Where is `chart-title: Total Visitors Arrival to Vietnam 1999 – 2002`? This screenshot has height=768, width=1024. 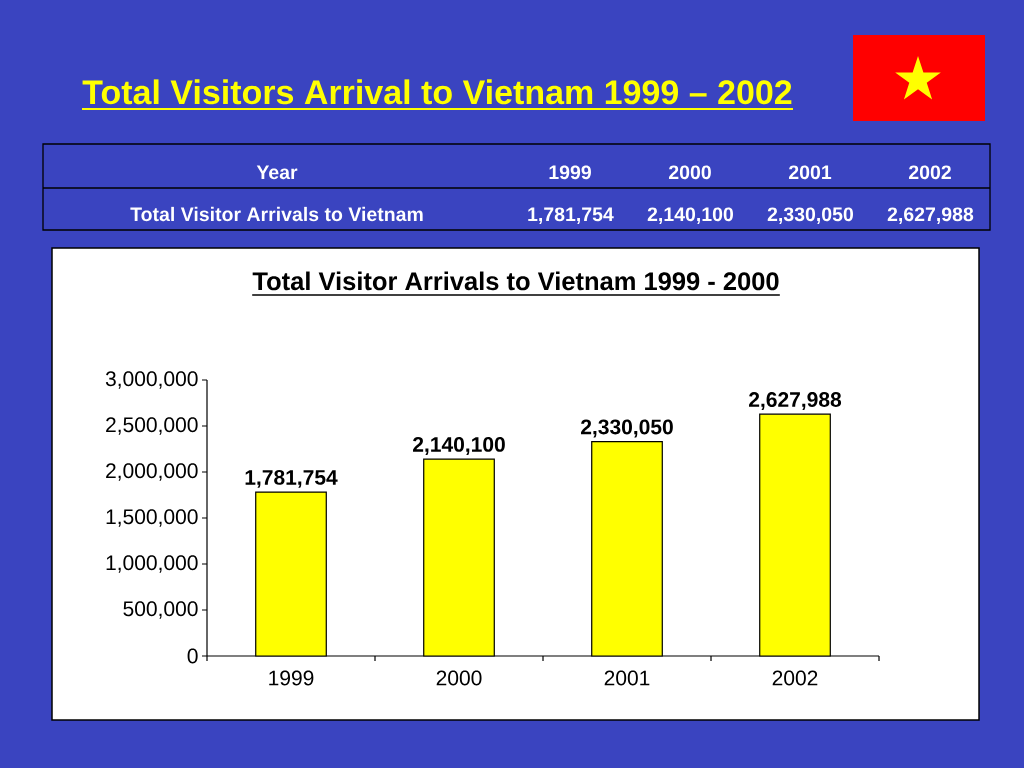
chart-title: Total Visitors Arrival to Vietnam 1999 – 2002 is located at coordinates (437, 92).